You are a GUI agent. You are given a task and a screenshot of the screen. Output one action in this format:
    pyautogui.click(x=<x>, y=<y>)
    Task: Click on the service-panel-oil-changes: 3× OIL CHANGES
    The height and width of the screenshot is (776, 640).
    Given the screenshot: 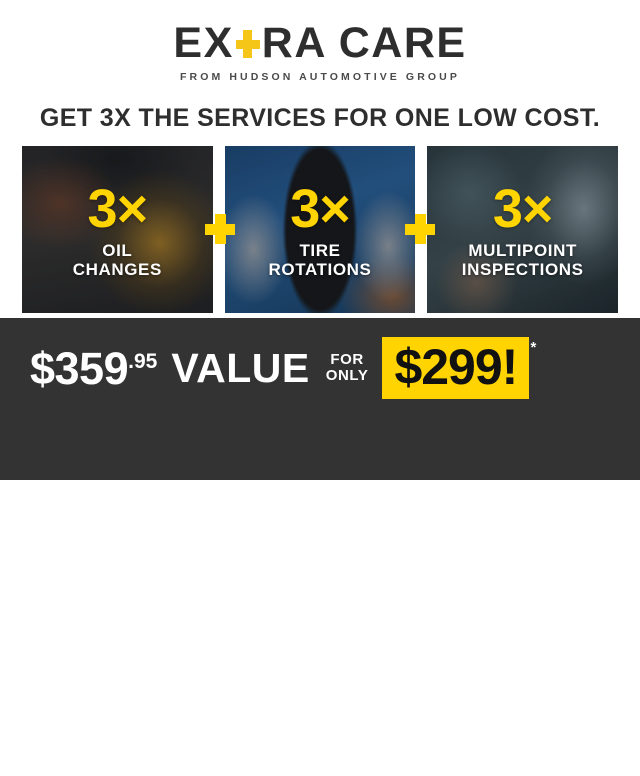 What is the action you would take?
    pyautogui.click(x=117, y=229)
    